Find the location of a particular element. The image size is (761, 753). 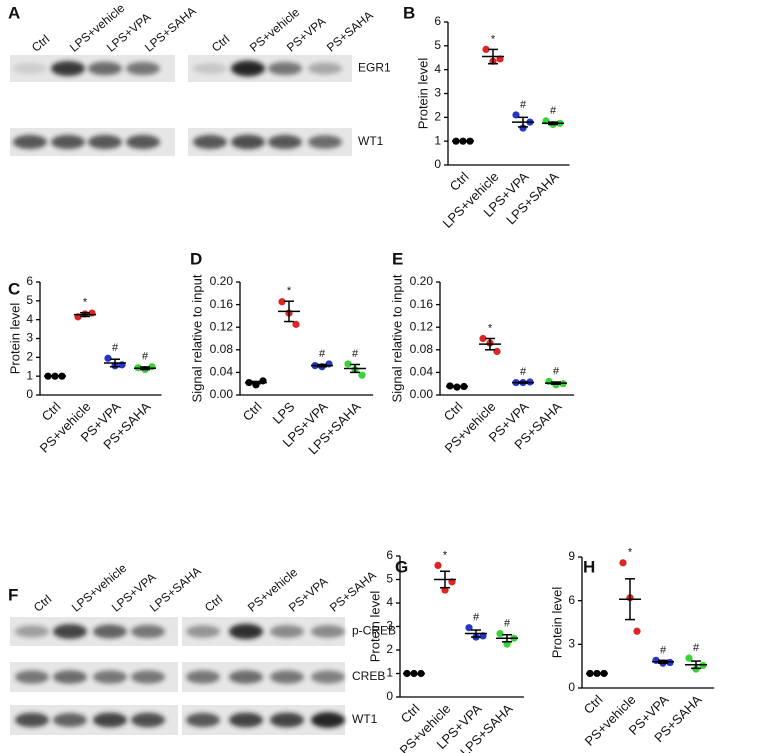

row-label: WT1 is located at coordinates (371, 141).